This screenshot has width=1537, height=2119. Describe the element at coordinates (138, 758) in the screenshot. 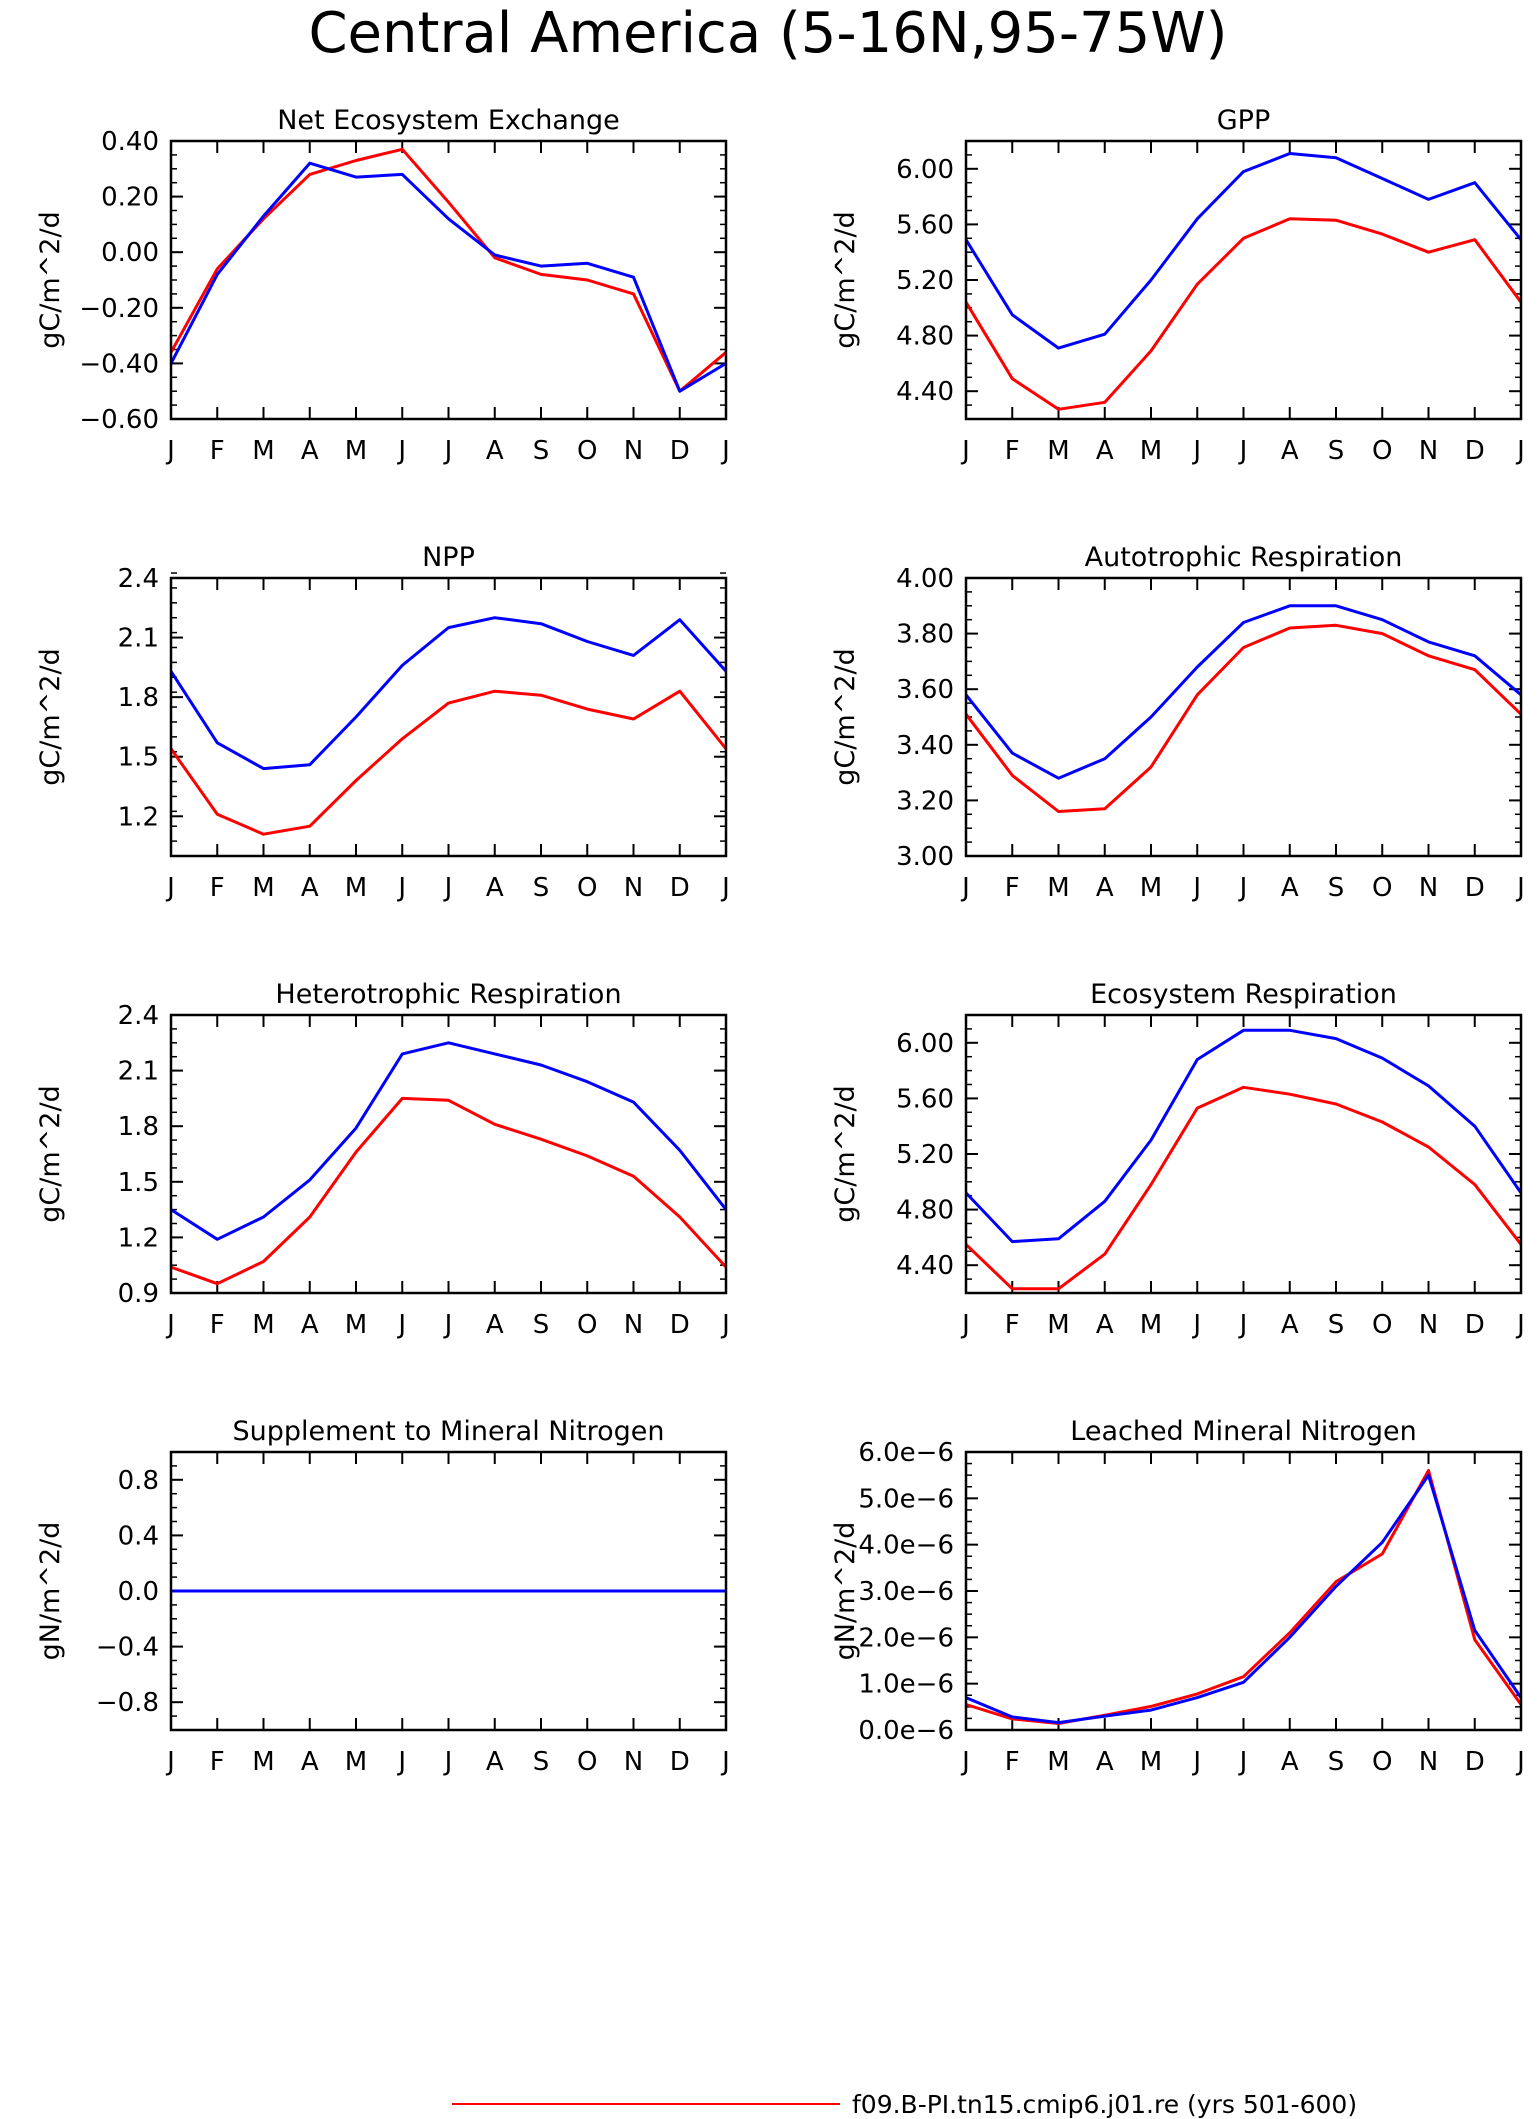

I see `y-tick-label: 1.5` at that location.